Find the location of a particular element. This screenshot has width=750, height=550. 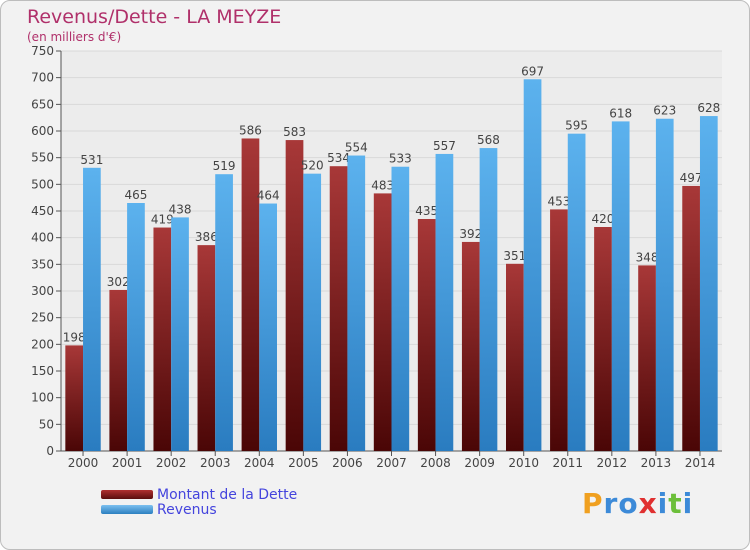

logo-letter: P is located at coordinates (593, 503).